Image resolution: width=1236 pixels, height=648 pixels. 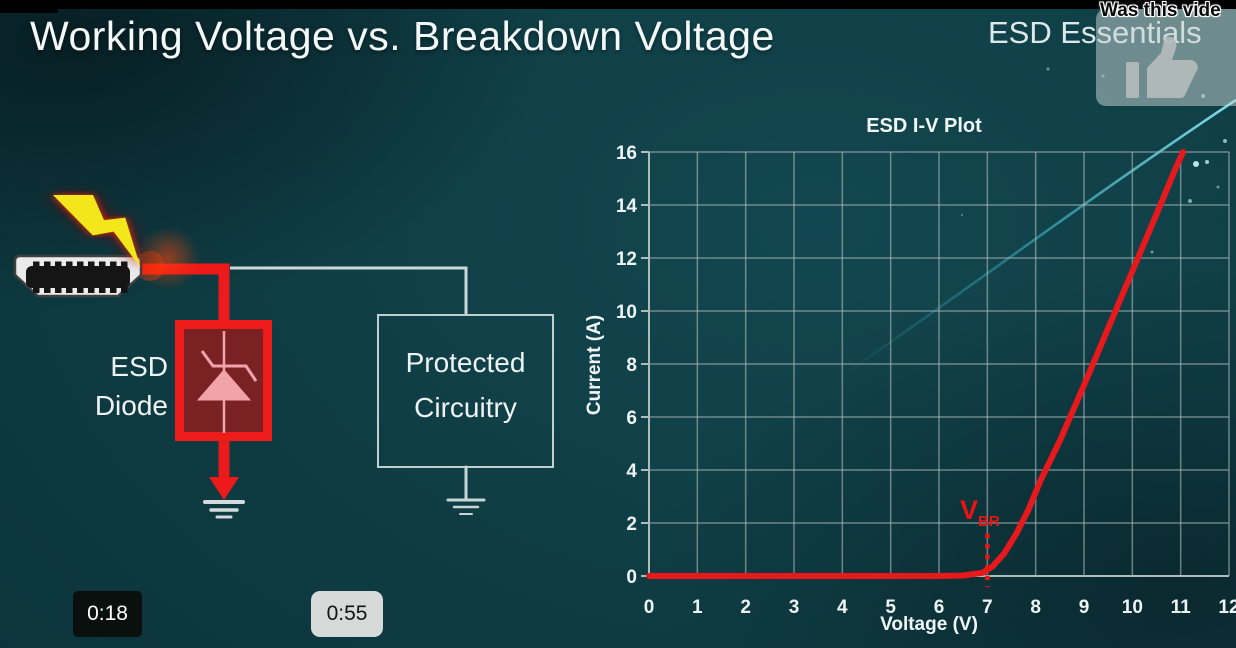 I want to click on y-tick-label: 14, so click(x=627, y=206).